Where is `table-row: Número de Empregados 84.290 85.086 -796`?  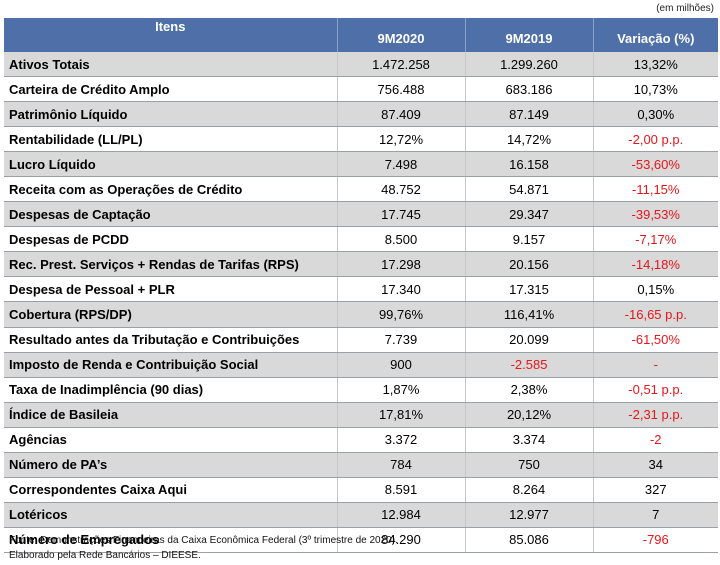 table-row: Número de Empregados 84.290 85.086 -796 is located at coordinates (361, 540).